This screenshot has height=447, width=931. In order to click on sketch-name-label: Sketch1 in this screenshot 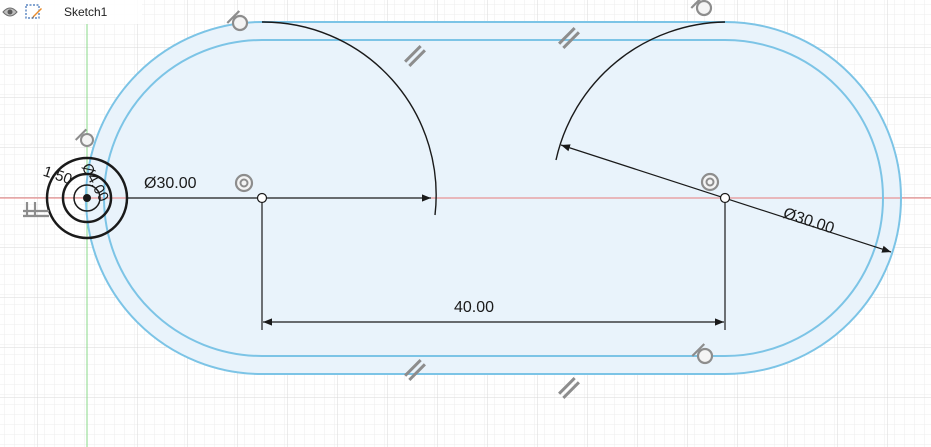, I will do `click(86, 12)`.